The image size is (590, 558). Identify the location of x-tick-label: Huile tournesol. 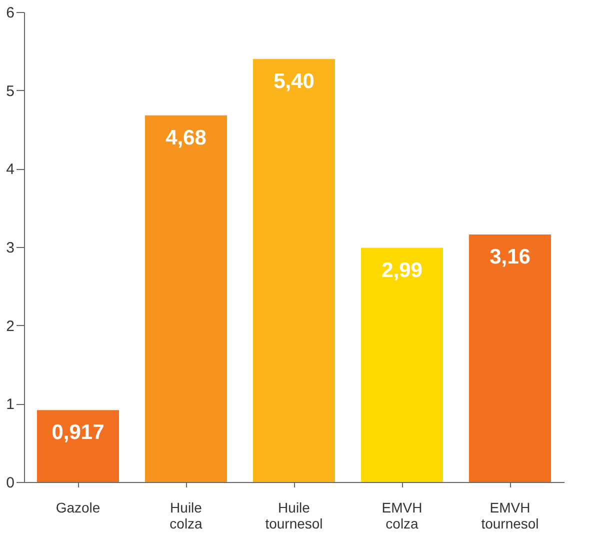
(294, 516).